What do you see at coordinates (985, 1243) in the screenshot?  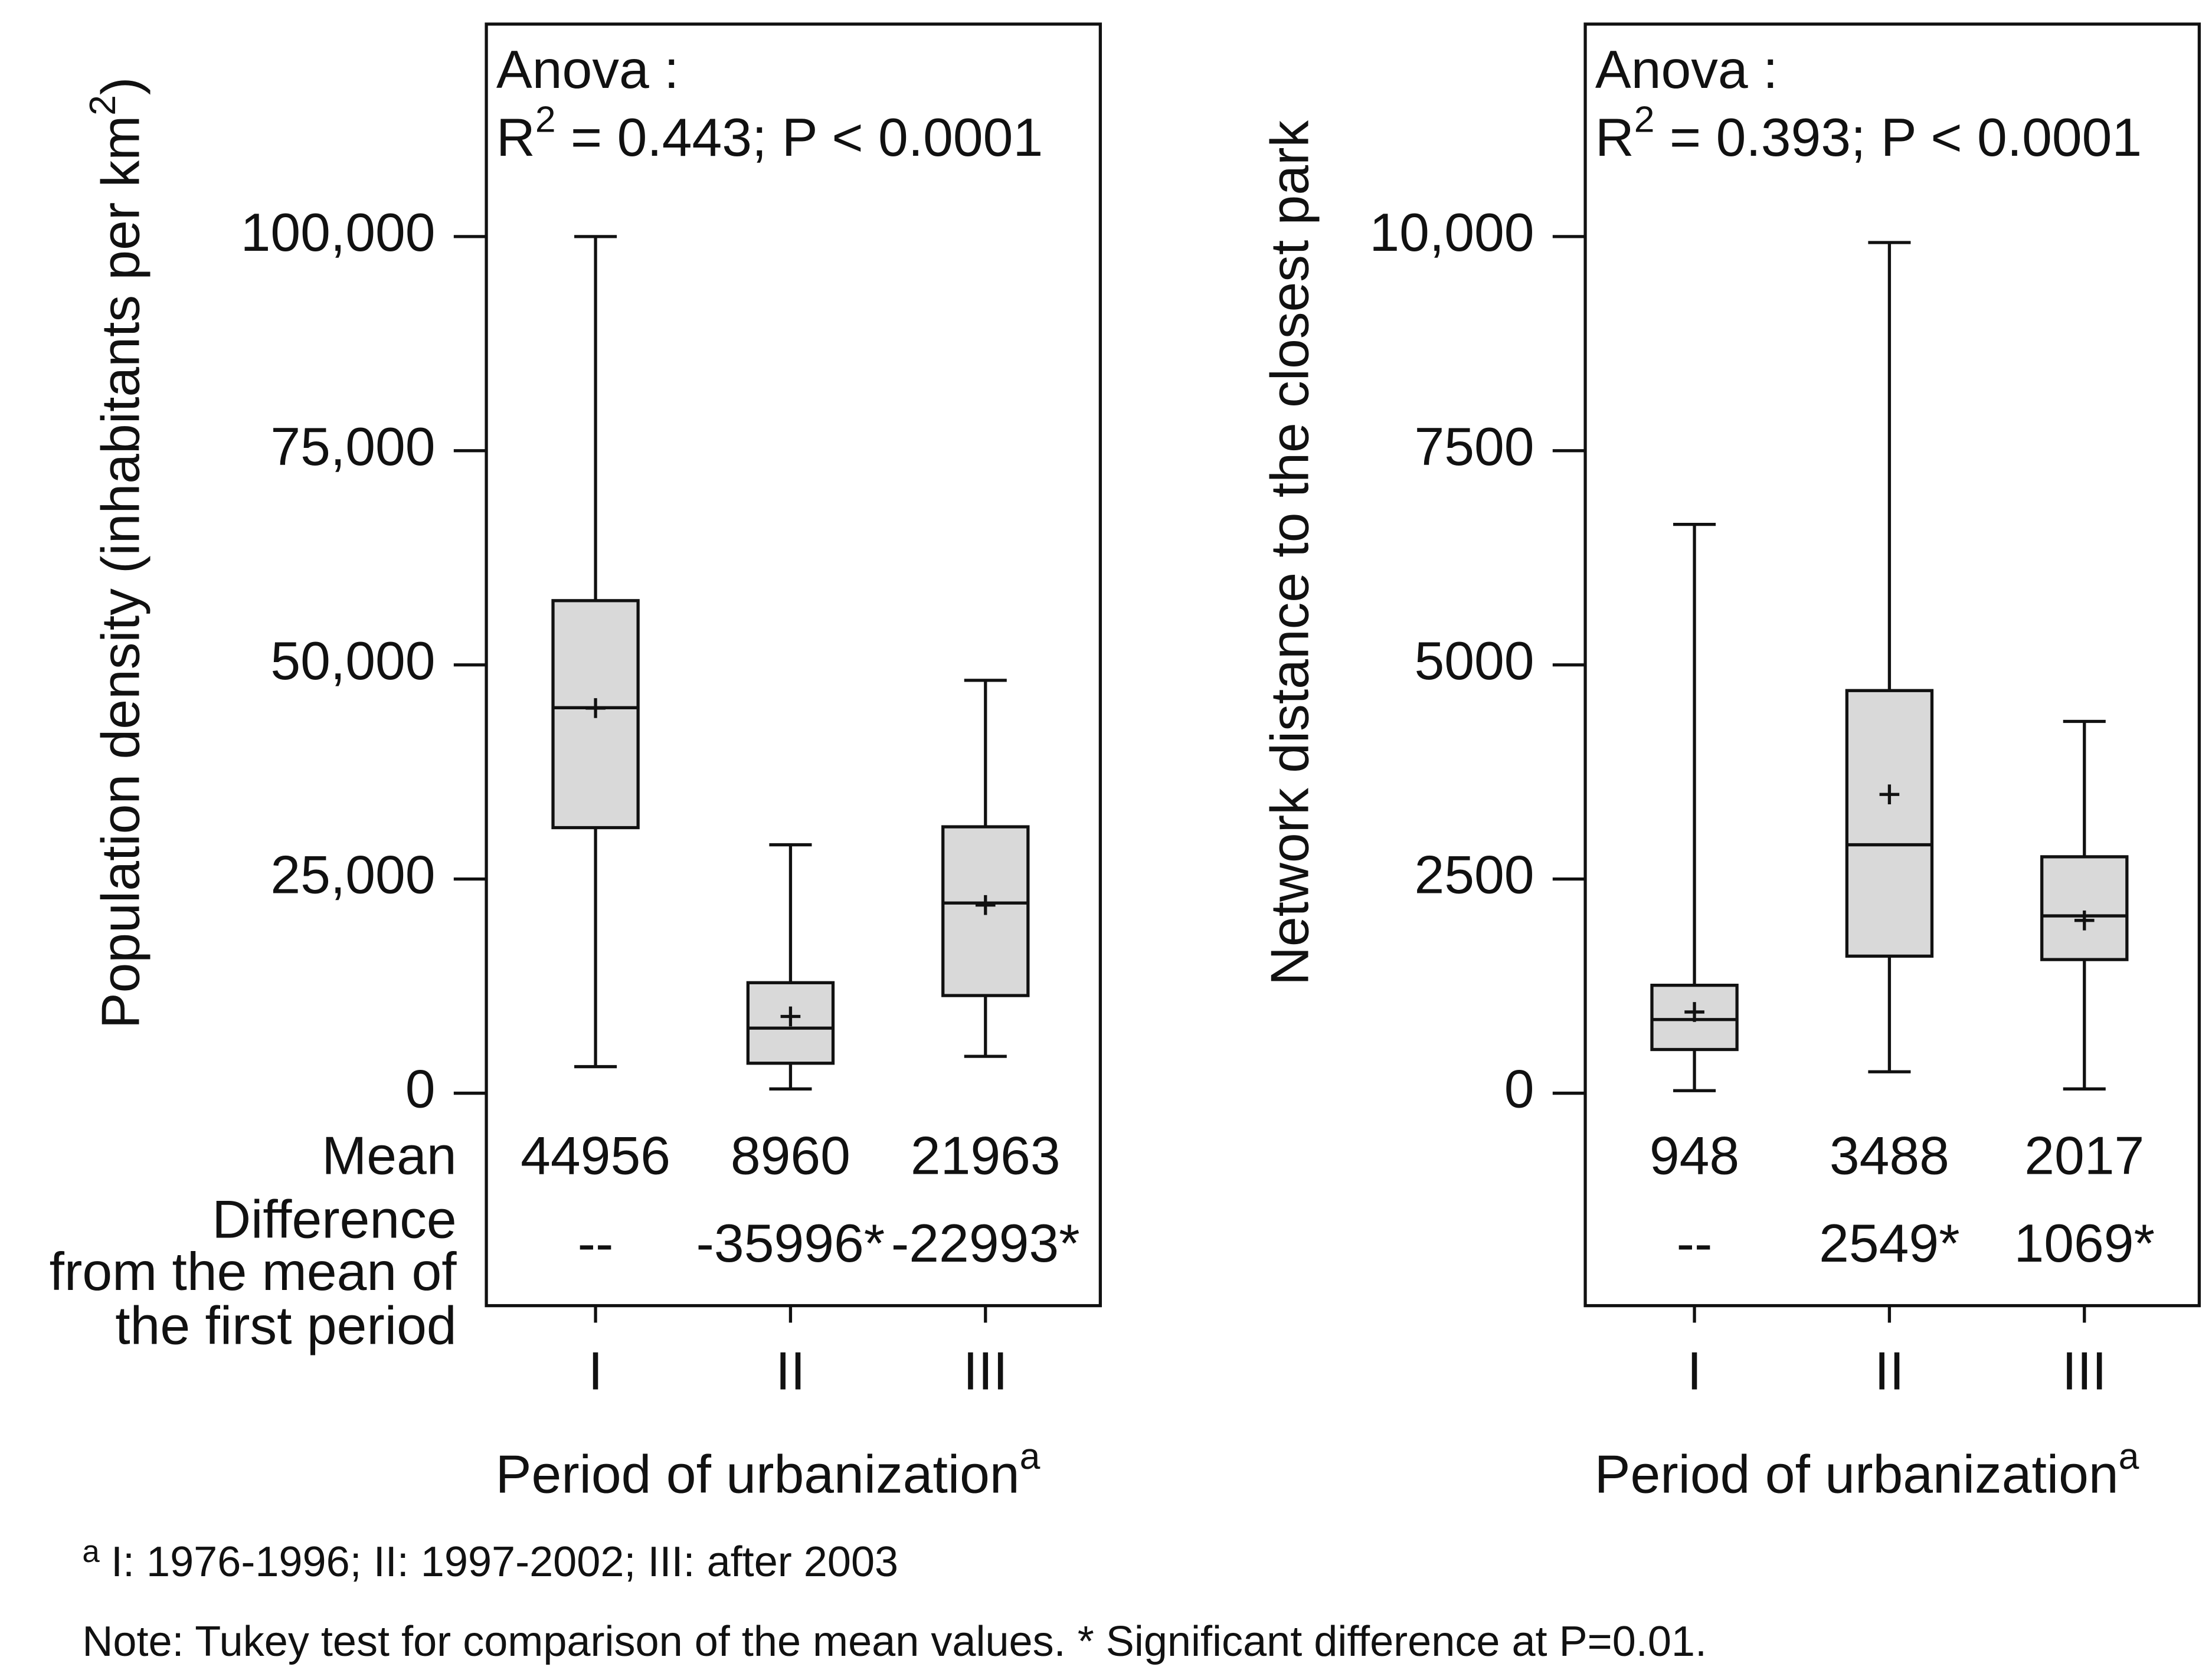 I see `difference-value: -22993*` at bounding box center [985, 1243].